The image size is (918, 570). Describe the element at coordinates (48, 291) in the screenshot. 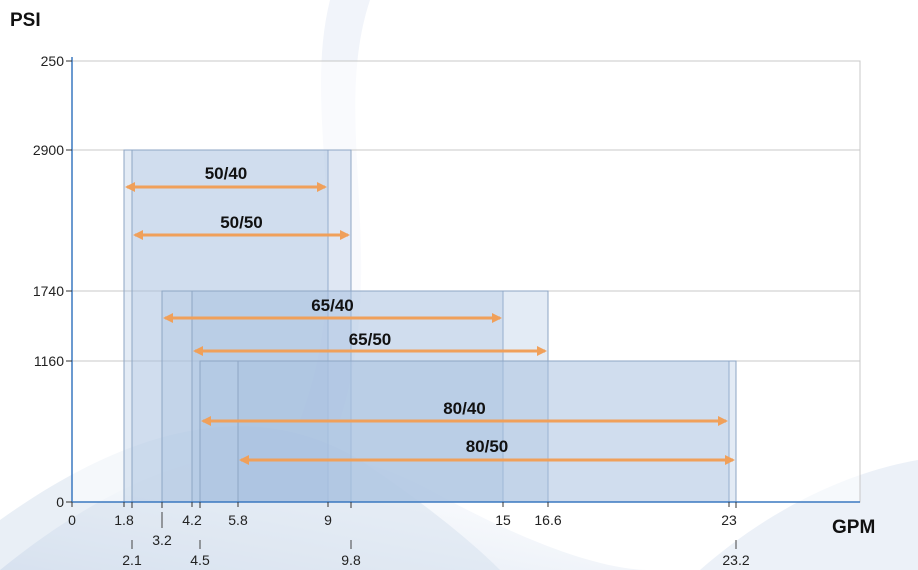

I see `y-tick-label: 1740` at that location.